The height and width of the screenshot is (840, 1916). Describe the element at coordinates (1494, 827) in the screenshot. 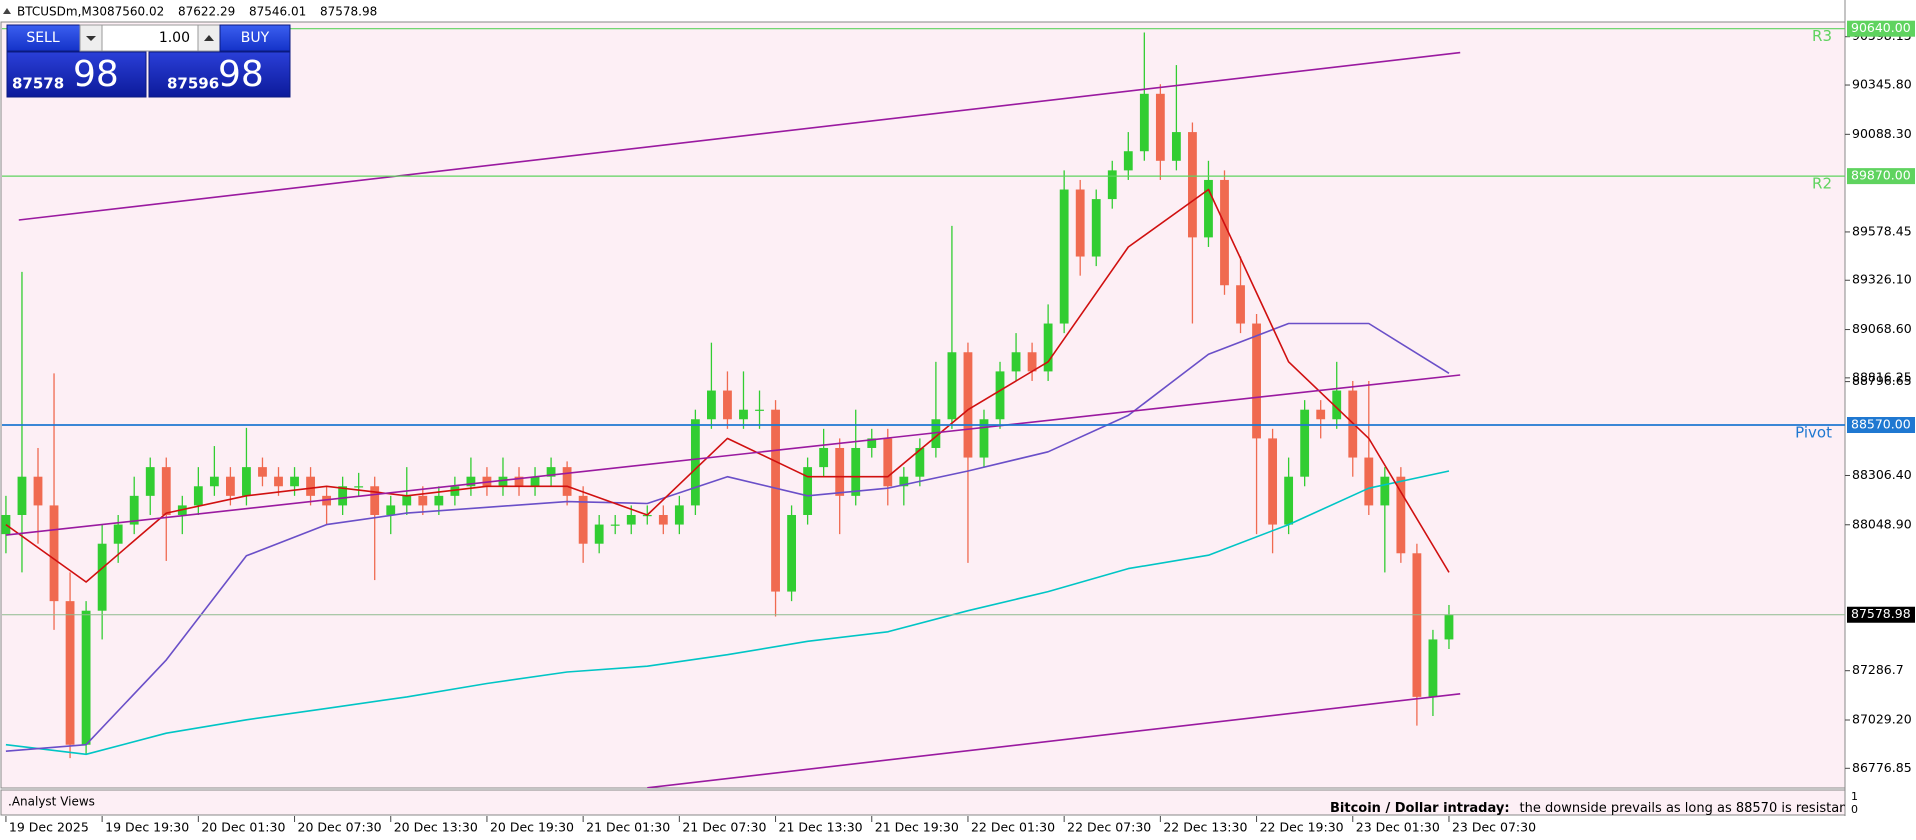

I see `x-tick-label: 23 Dec 07:30` at that location.